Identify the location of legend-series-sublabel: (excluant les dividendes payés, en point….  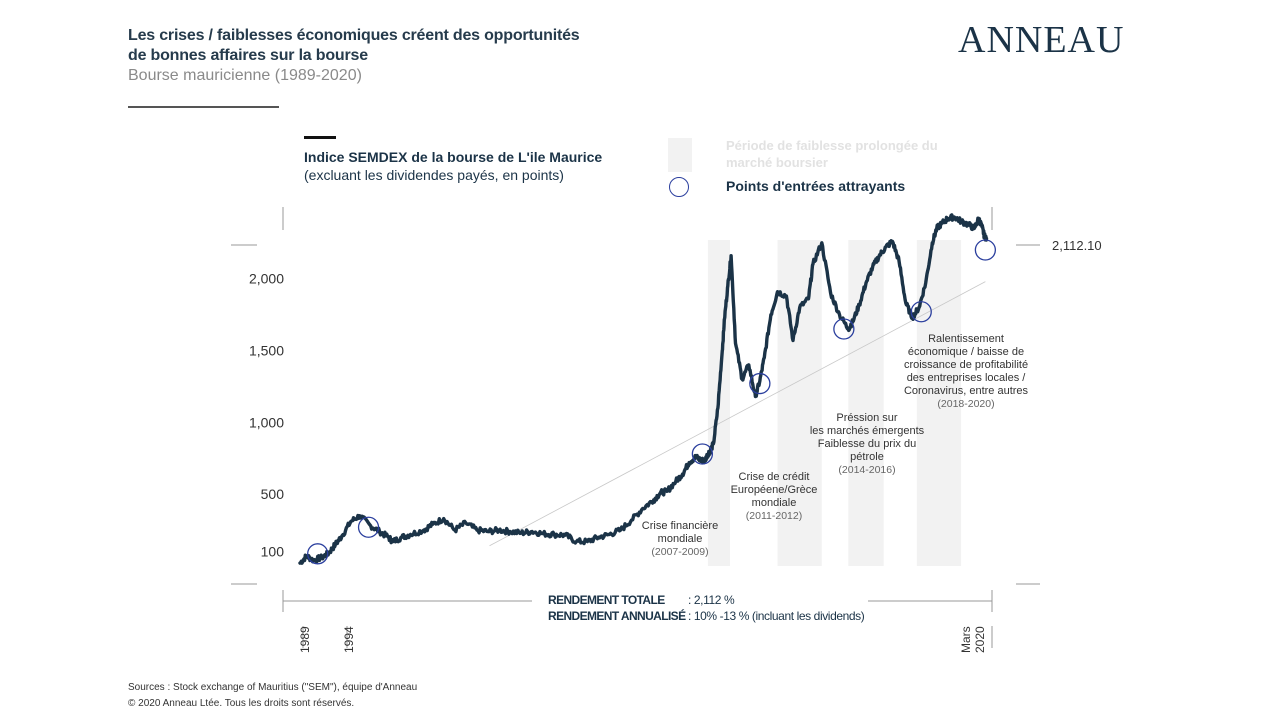
(434, 175).